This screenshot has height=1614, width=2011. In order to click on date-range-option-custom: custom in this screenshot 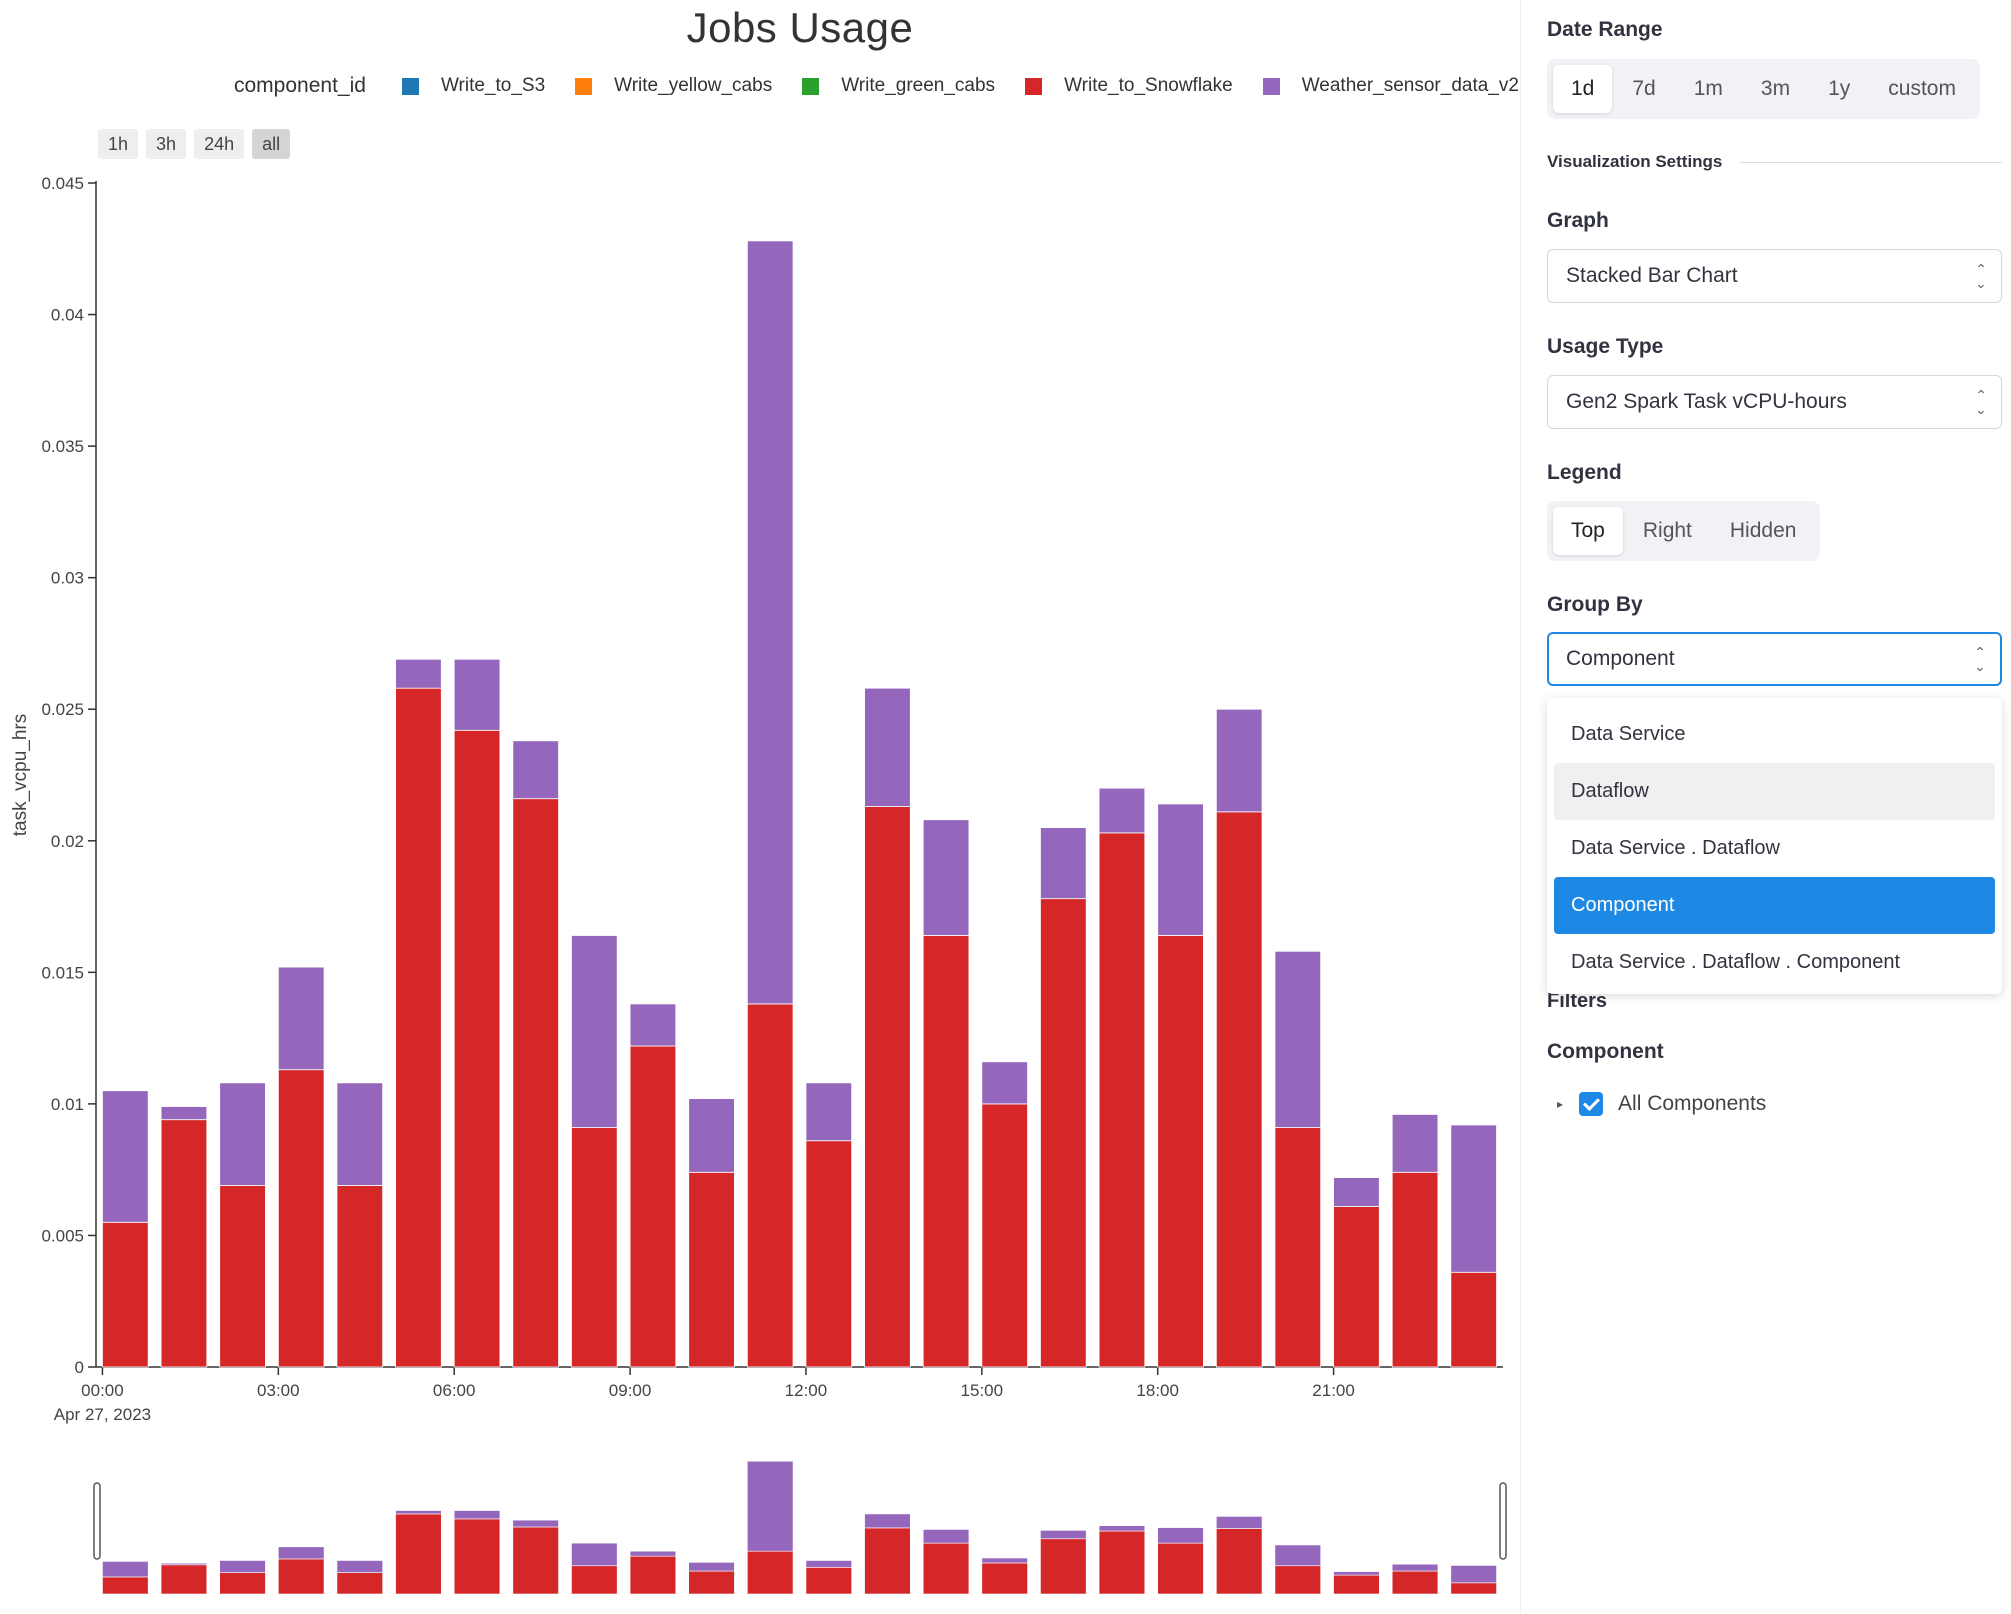, I will do `click(1922, 88)`.